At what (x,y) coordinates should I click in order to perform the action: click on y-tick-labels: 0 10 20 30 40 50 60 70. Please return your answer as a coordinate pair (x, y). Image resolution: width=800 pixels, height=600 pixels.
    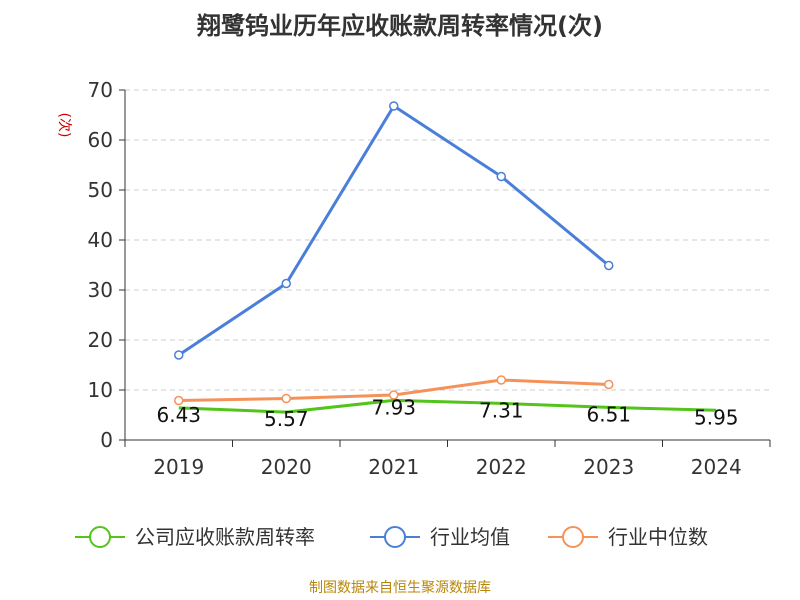
    Looking at the image, I should click on (100, 265).